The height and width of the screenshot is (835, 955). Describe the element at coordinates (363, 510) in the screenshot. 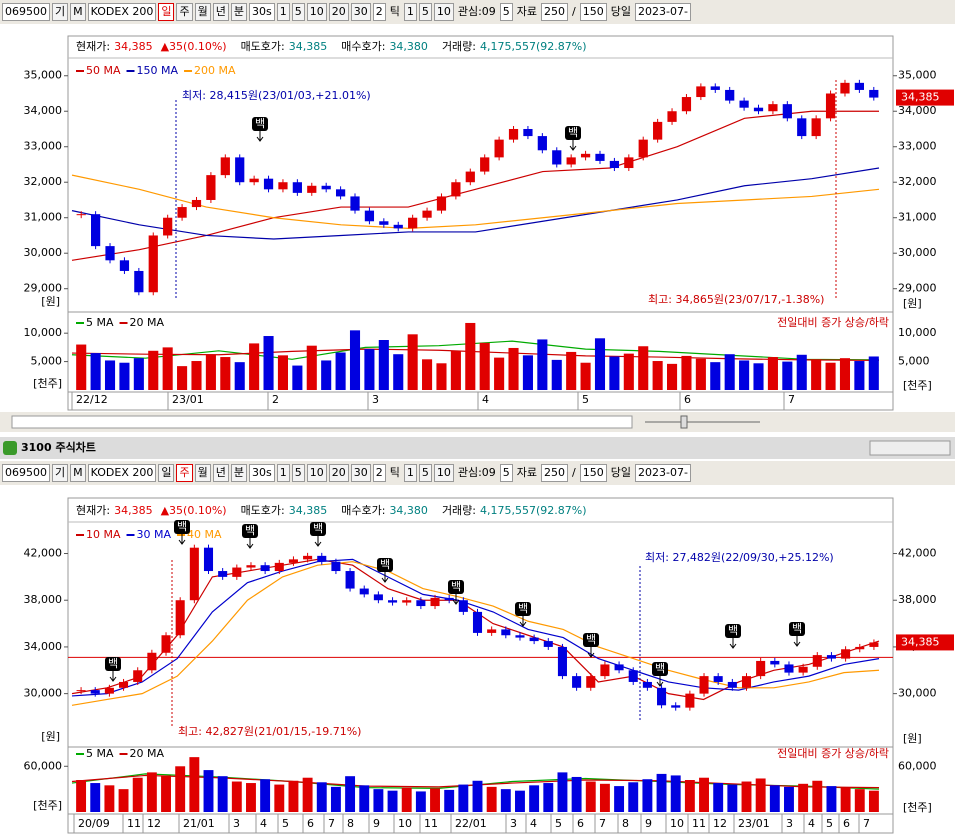

I see `info-item: 매수호가:` at that location.